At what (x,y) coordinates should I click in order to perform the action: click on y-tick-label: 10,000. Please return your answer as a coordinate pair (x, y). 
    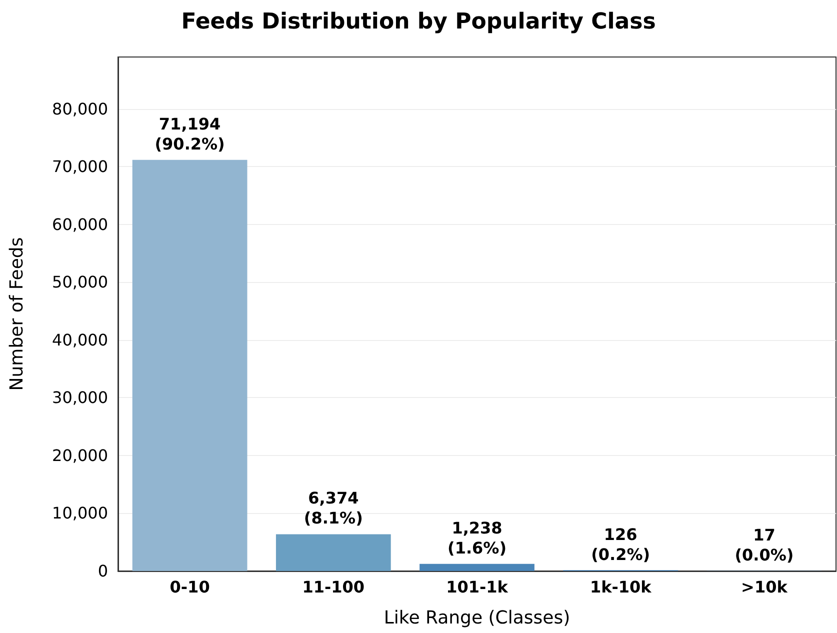
    Looking at the image, I should click on (80, 513).